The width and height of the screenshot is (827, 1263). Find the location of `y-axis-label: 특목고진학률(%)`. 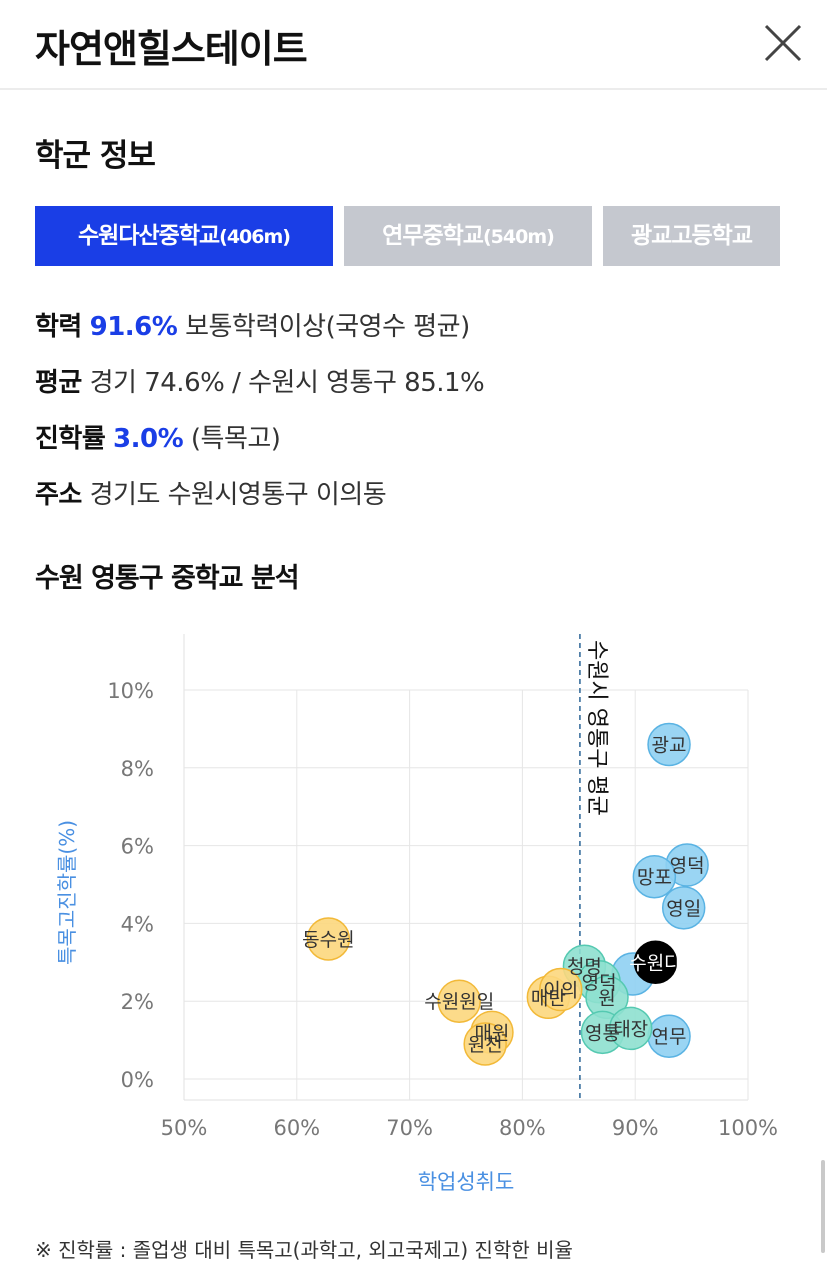

y-axis-label: 특목고진학률(%) is located at coordinates (67, 892).